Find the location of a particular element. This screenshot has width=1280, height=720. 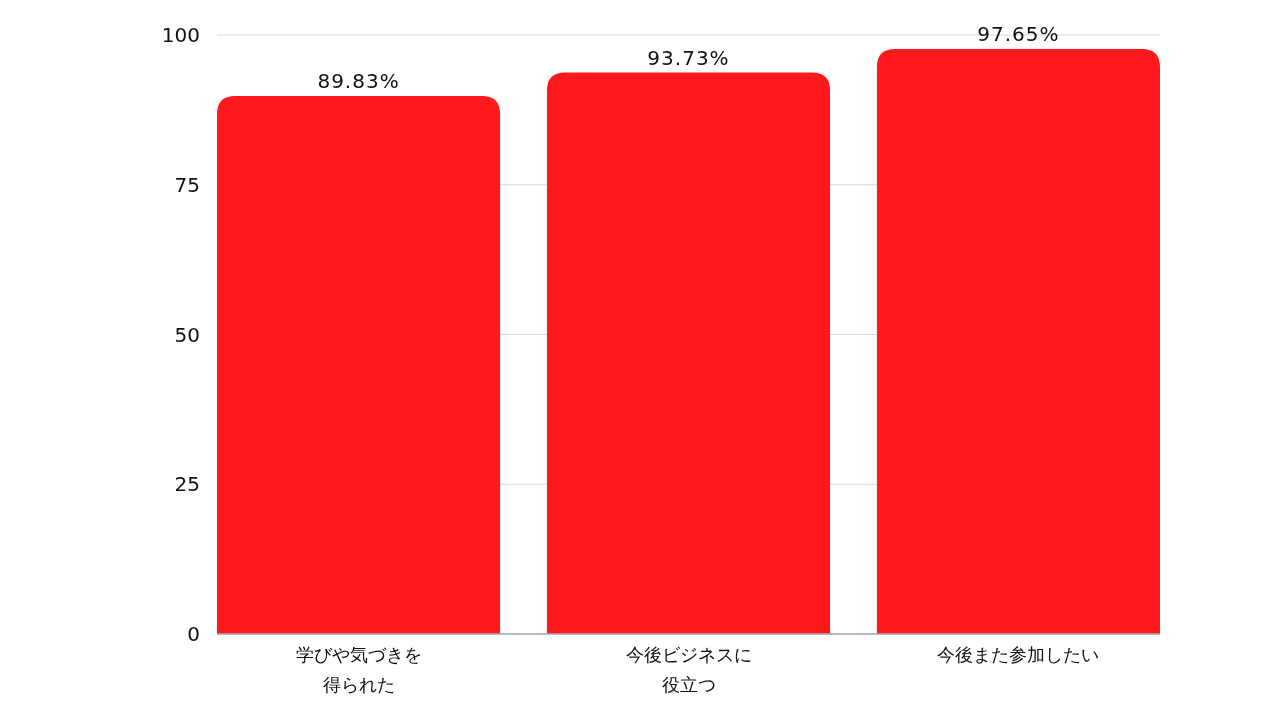

x-tick-label: 学びや気づきを得られた is located at coordinates (358, 669).